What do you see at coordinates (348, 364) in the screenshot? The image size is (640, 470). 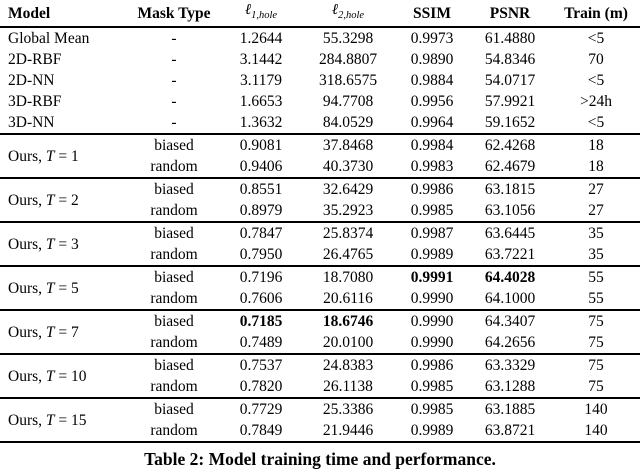 I see `cell-l2: 24.8383` at bounding box center [348, 364].